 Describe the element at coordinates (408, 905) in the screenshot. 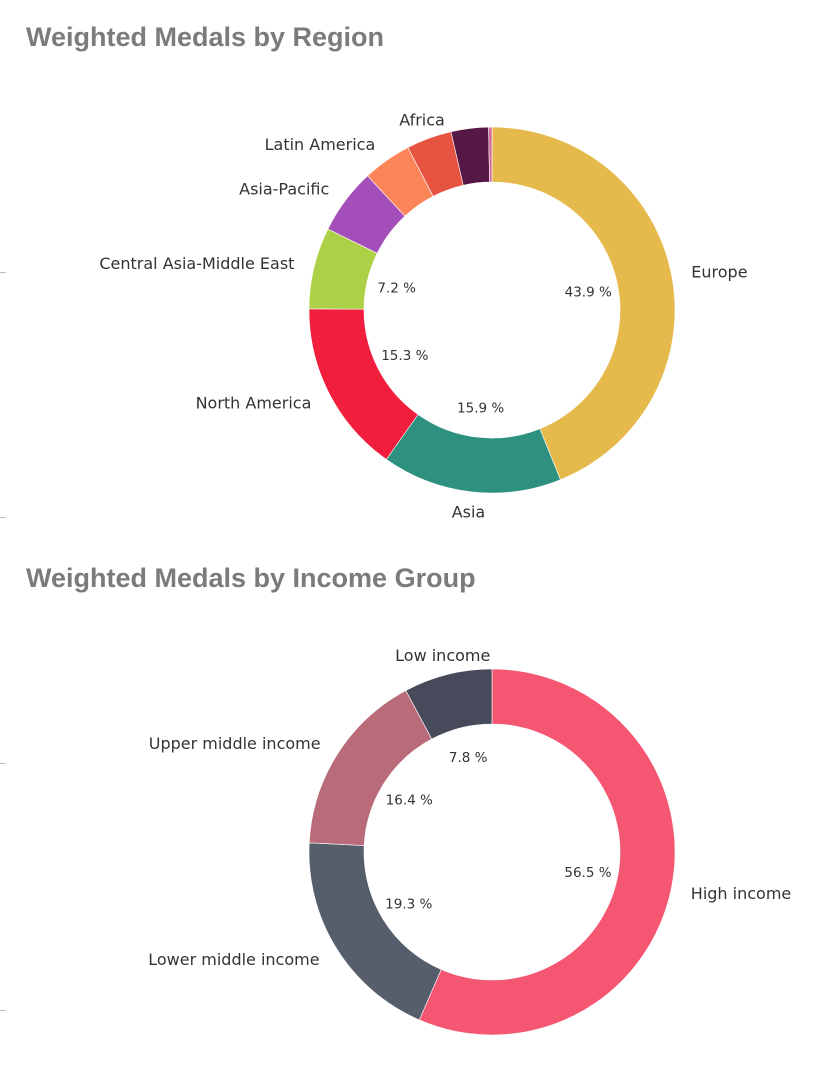

I see `slice-percent-label: 19.3 %` at that location.